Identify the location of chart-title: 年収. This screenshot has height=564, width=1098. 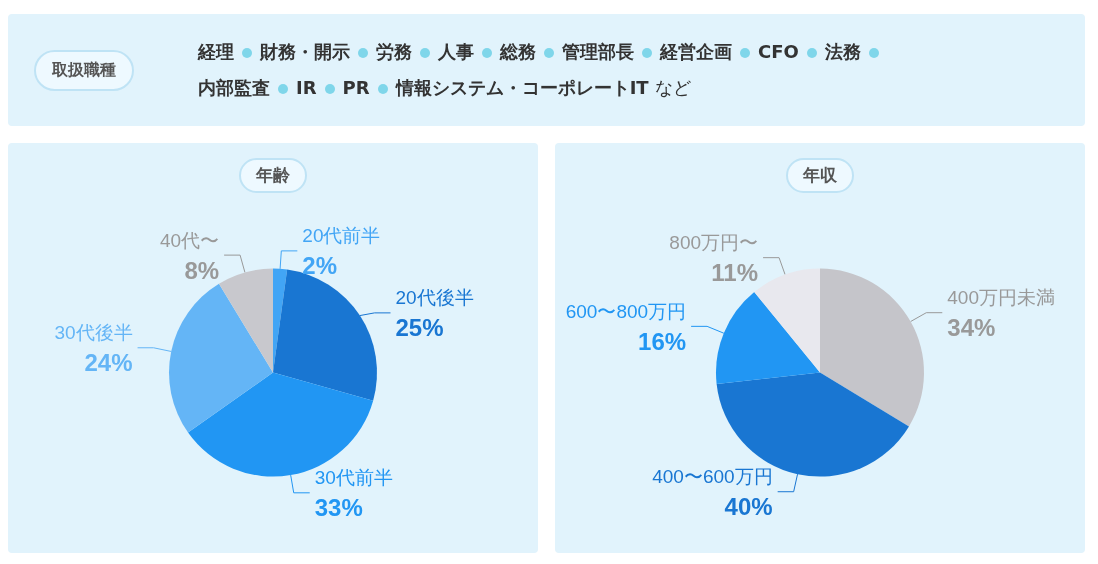
(820, 175).